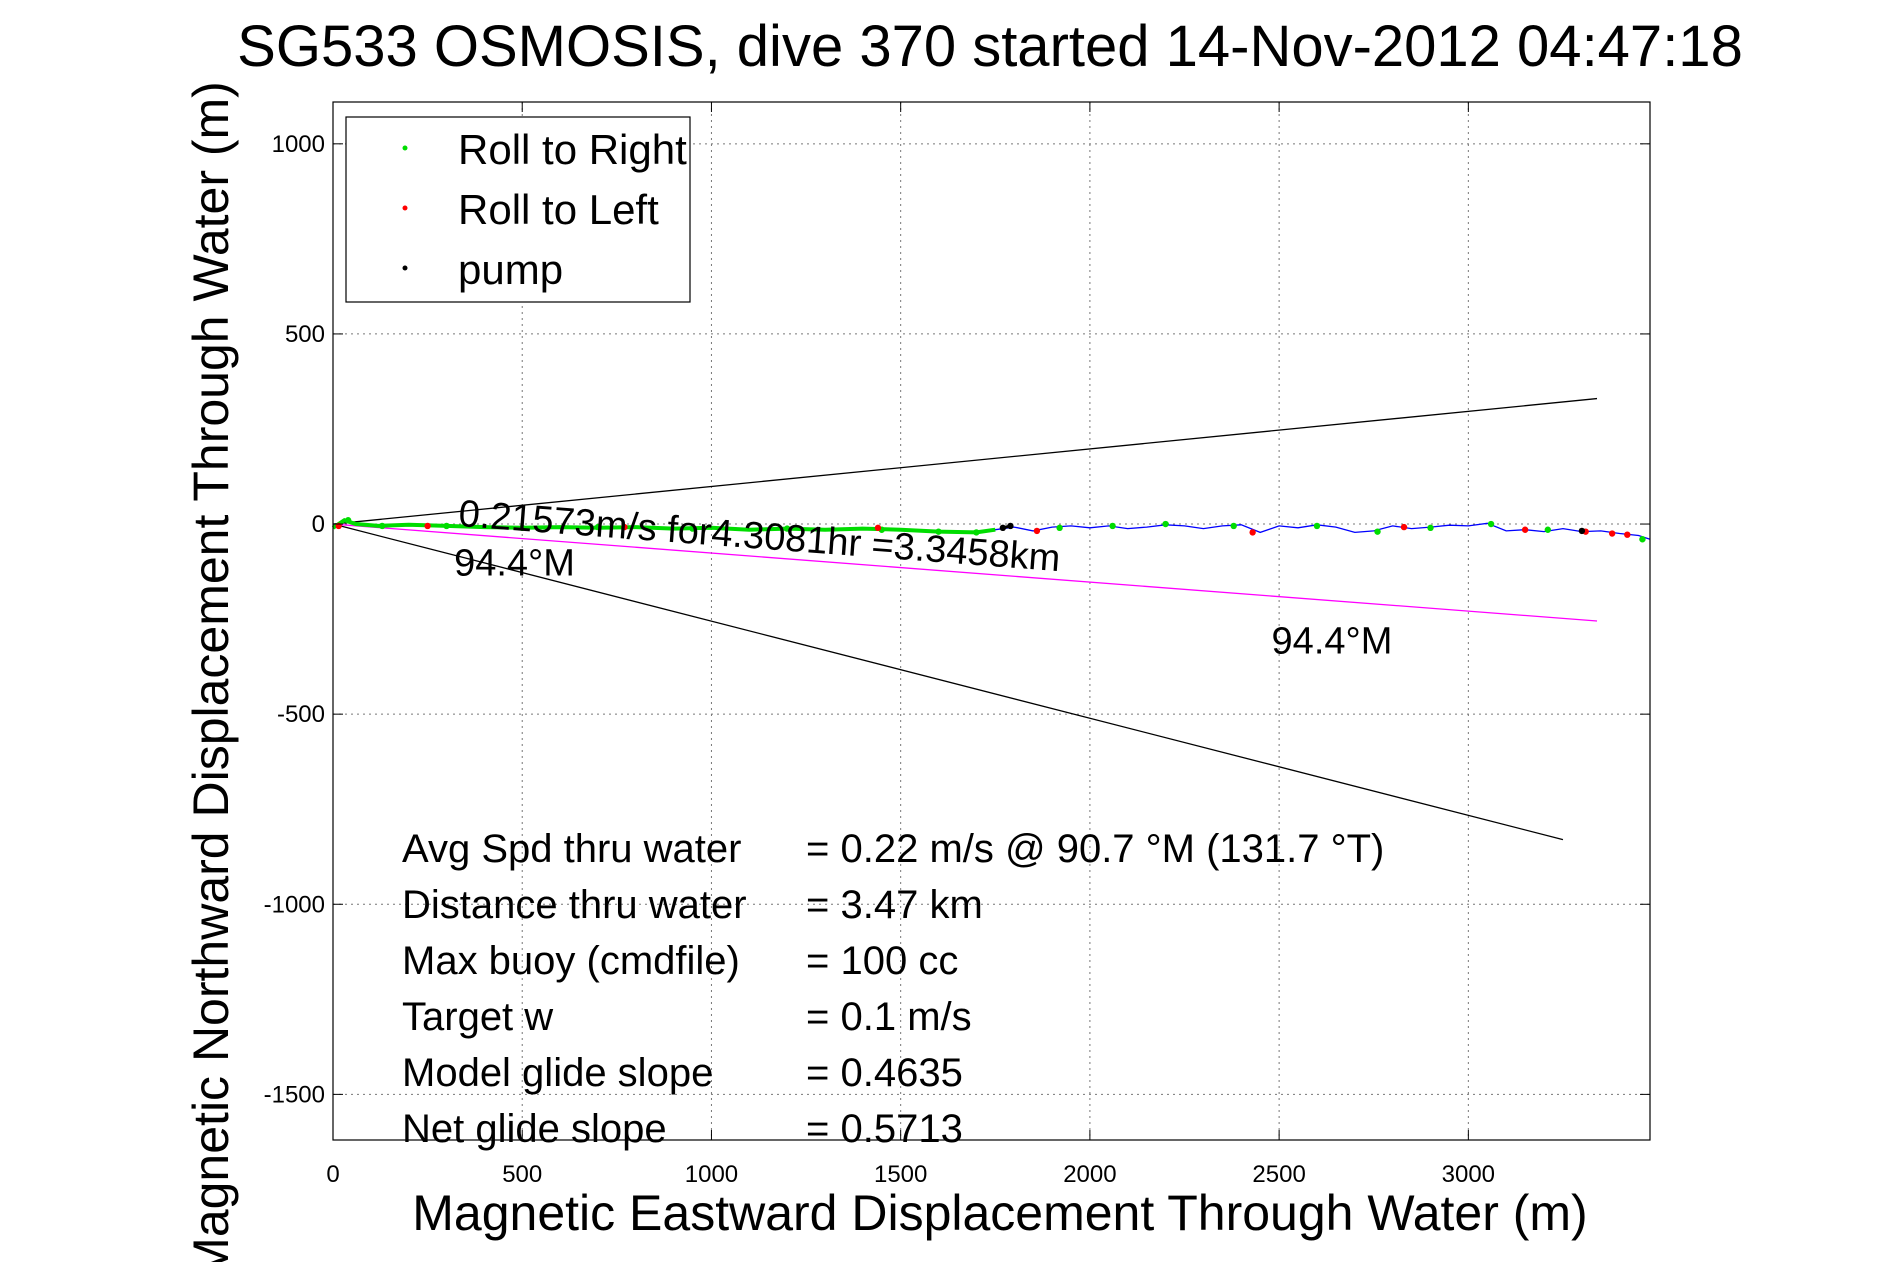 Image resolution: width=1891 pixels, height=1267 pixels. I want to click on annotation-2: 94.4°M, so click(514, 563).